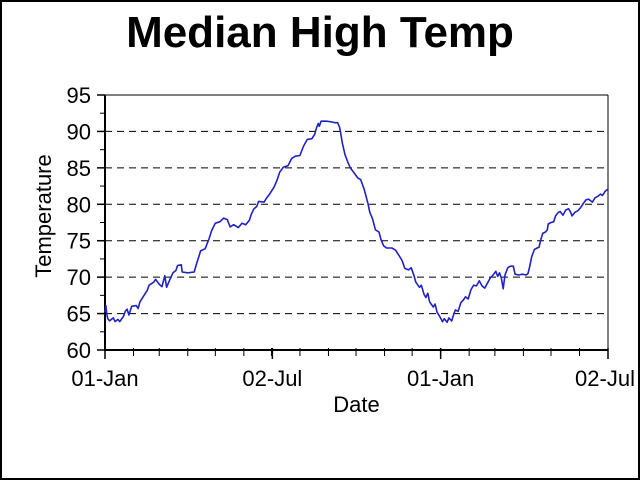  I want to click on y-tick-label: 65, so click(79, 314).